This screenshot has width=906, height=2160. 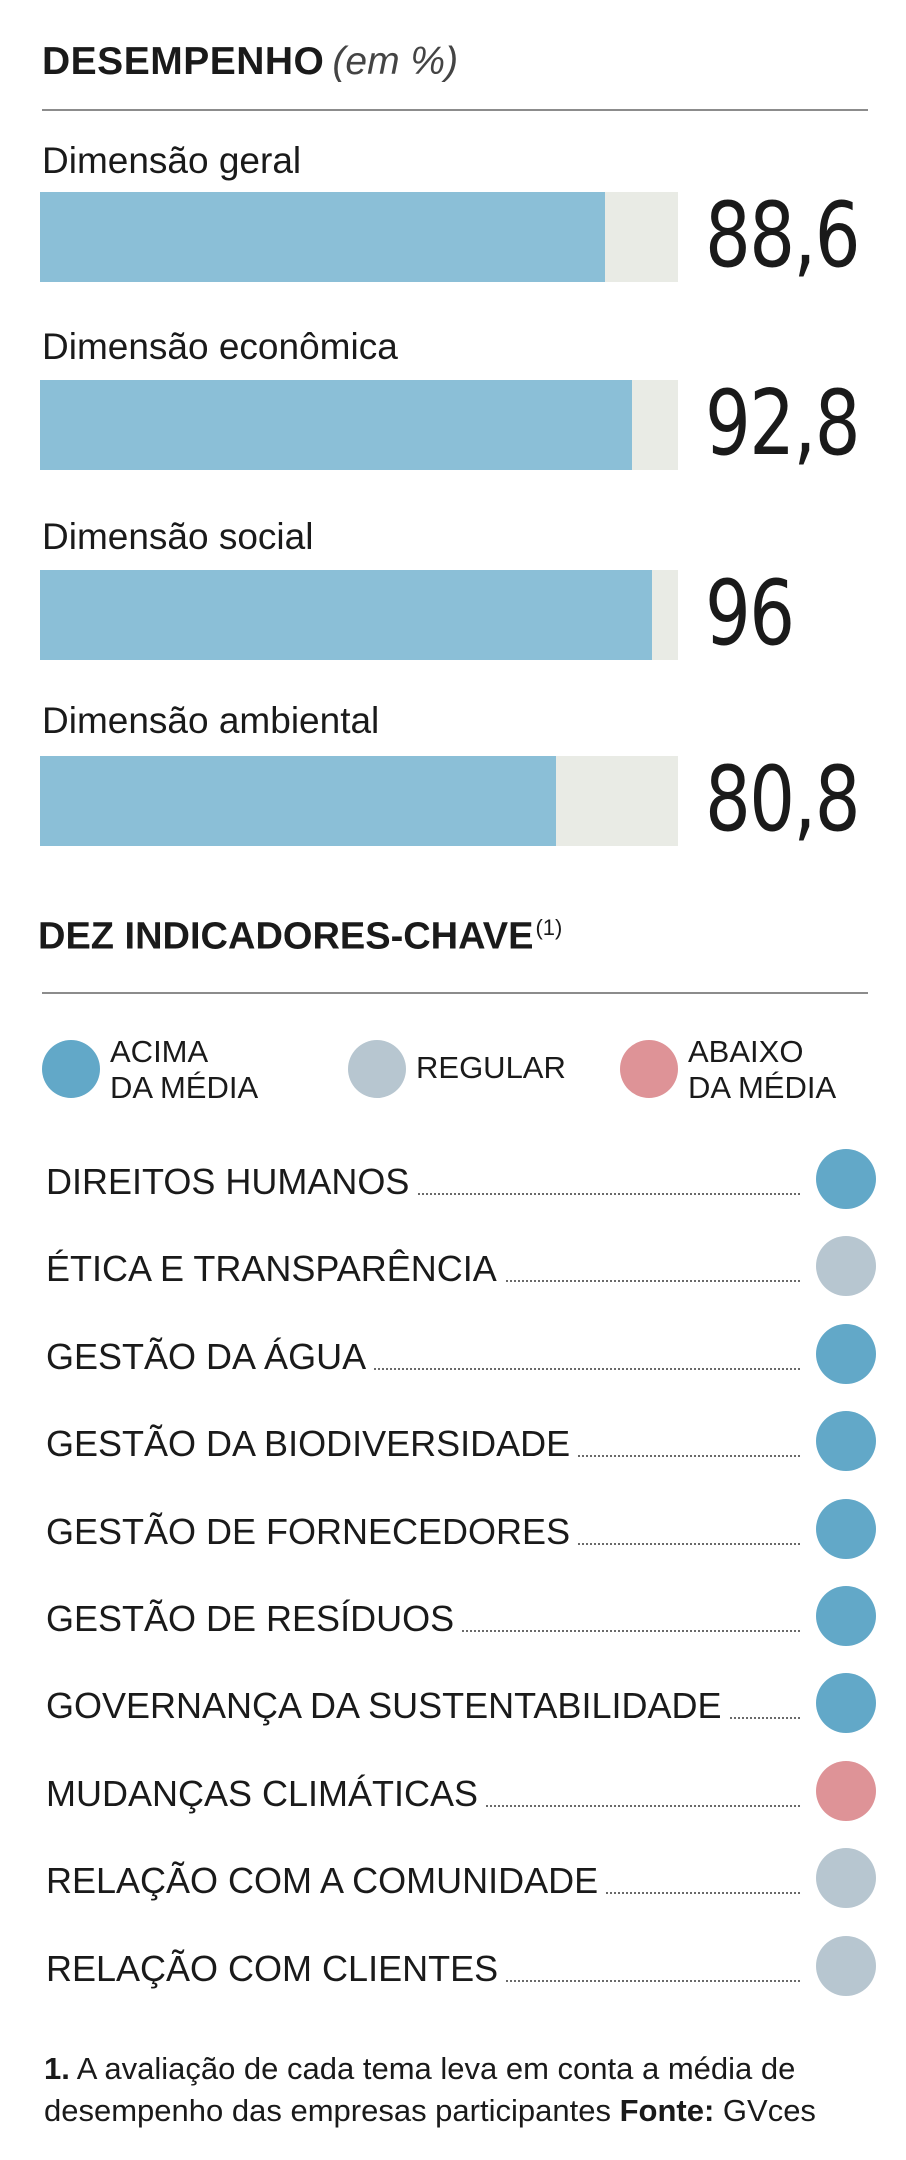 I want to click on indicator-row: GESTÃO DE FORNECEDORES, so click(x=461, y=1528).